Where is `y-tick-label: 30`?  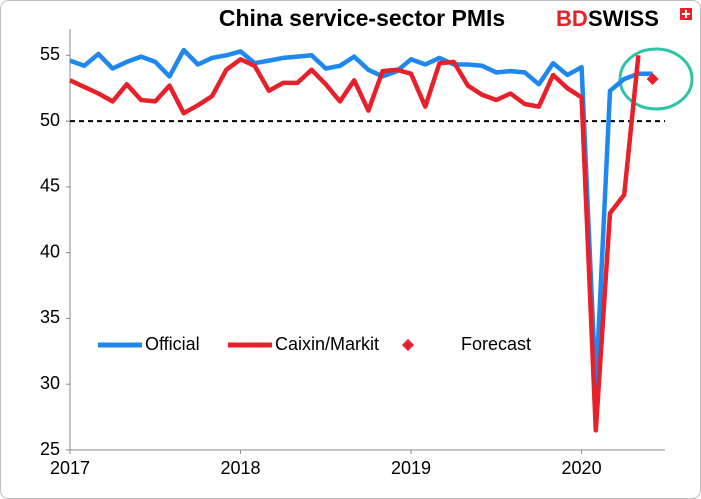
y-tick-label: 30 is located at coordinates (50, 383).